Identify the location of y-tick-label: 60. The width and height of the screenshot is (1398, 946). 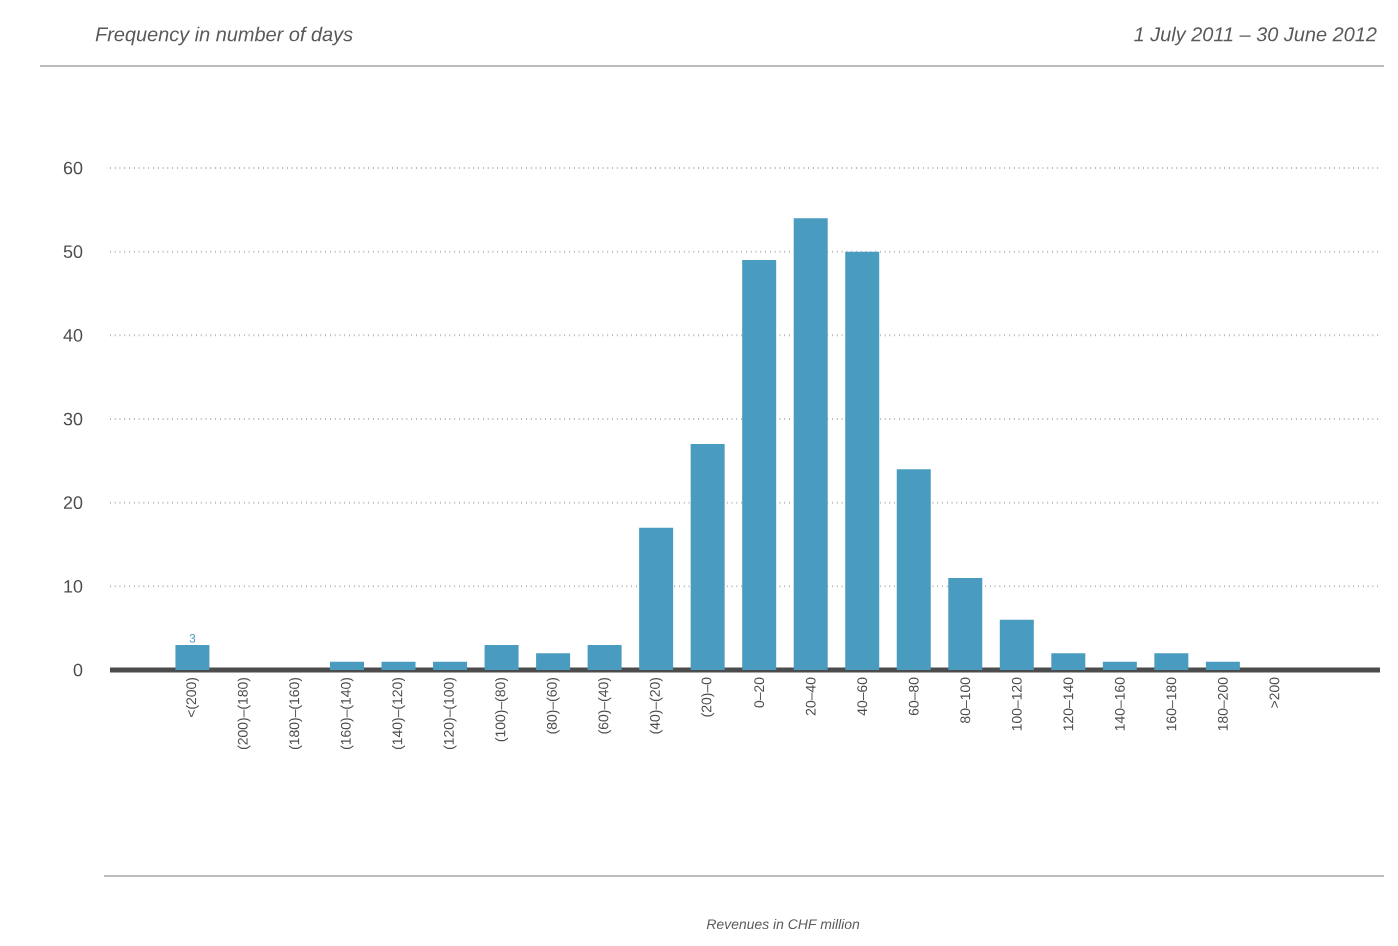
(73, 168).